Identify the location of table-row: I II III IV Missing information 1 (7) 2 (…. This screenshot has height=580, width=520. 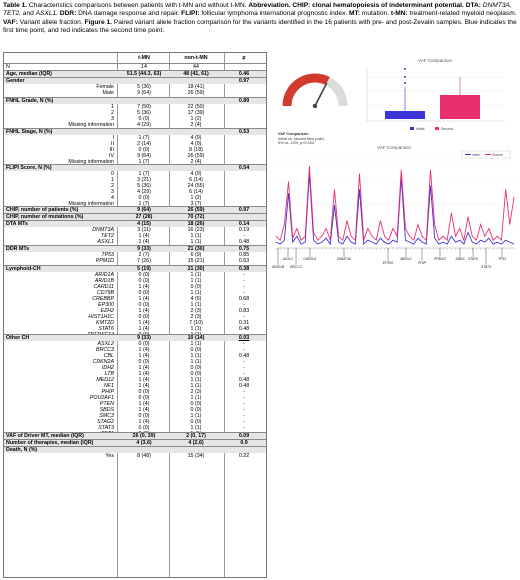
(135, 149).